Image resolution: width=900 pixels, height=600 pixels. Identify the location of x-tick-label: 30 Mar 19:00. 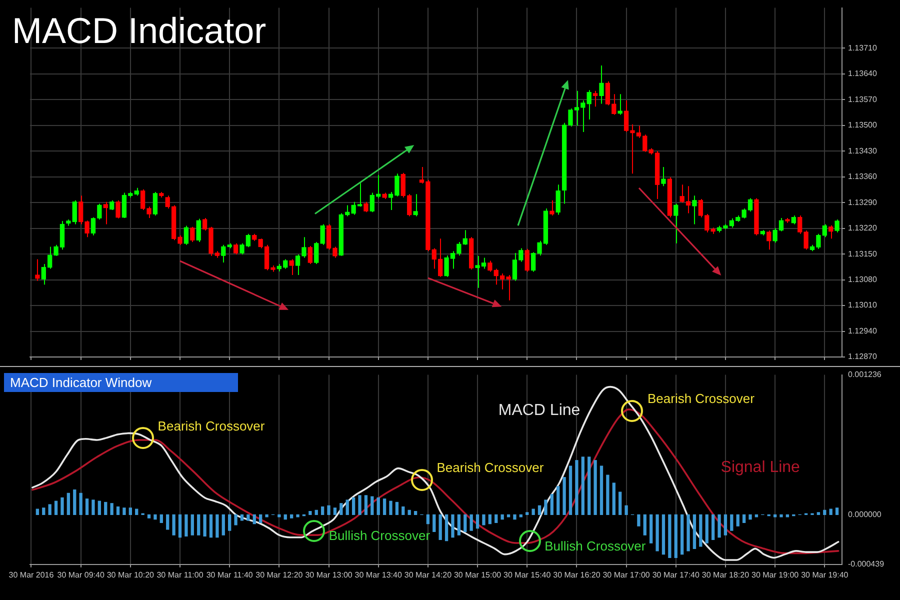
(775, 575).